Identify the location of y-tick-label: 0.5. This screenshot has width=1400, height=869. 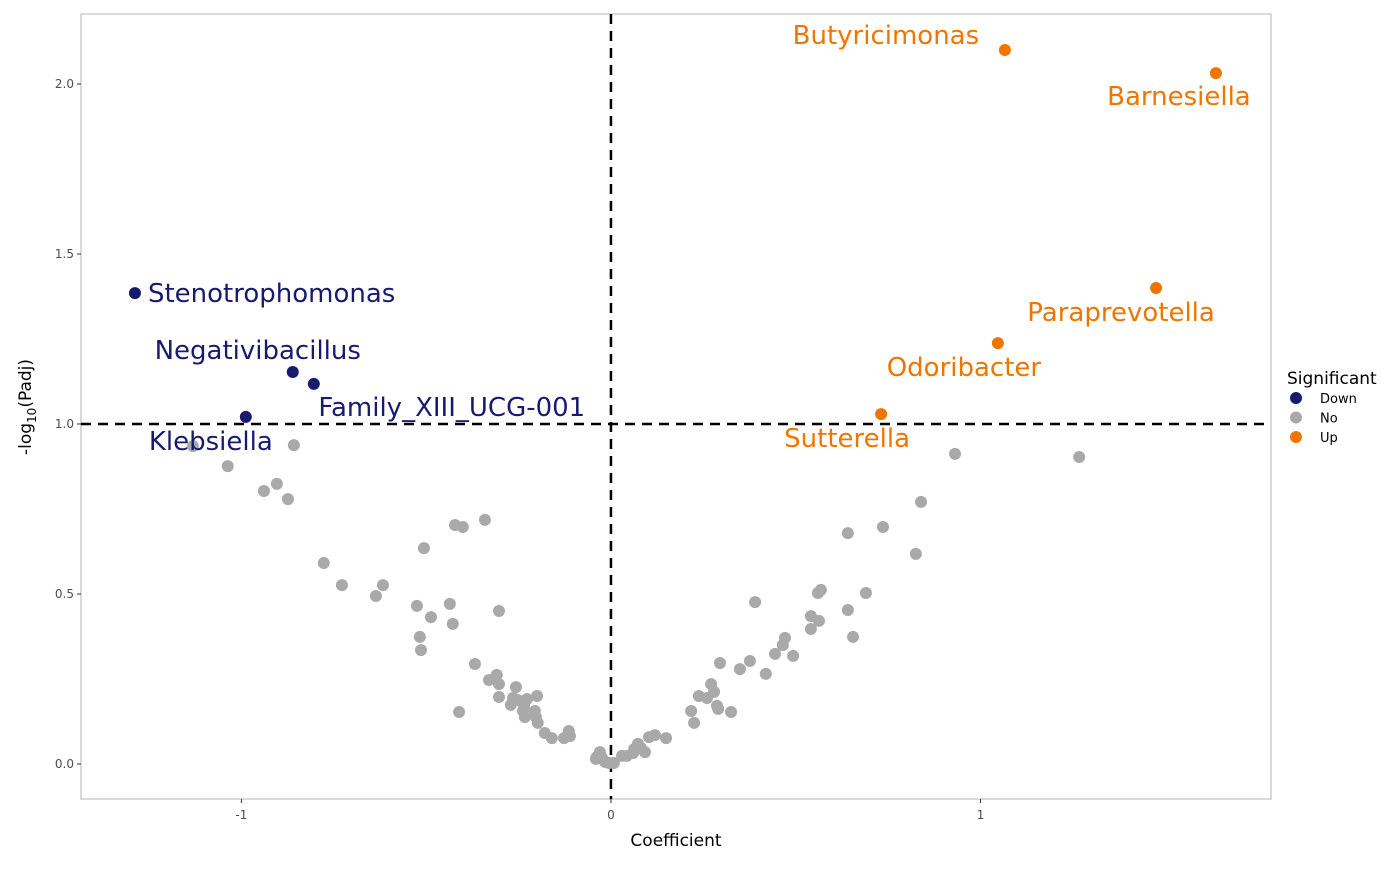
(64, 594).